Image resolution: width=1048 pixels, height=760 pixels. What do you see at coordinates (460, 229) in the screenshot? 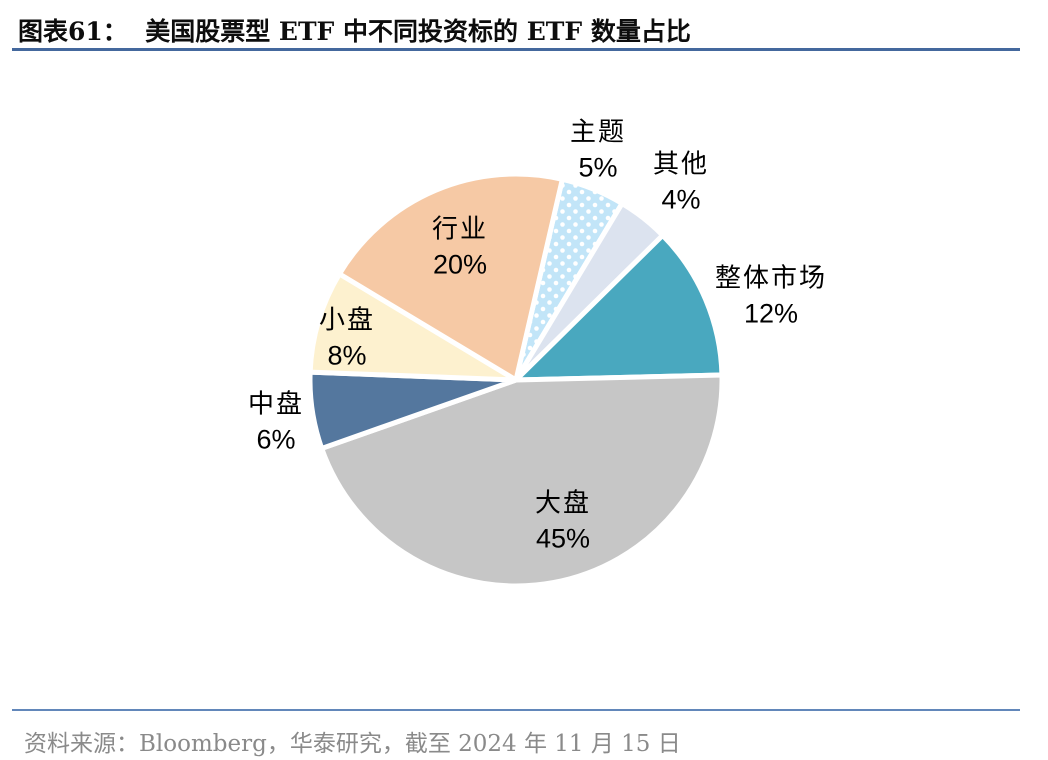
I see `slice-label-sector-name: 行业` at bounding box center [460, 229].